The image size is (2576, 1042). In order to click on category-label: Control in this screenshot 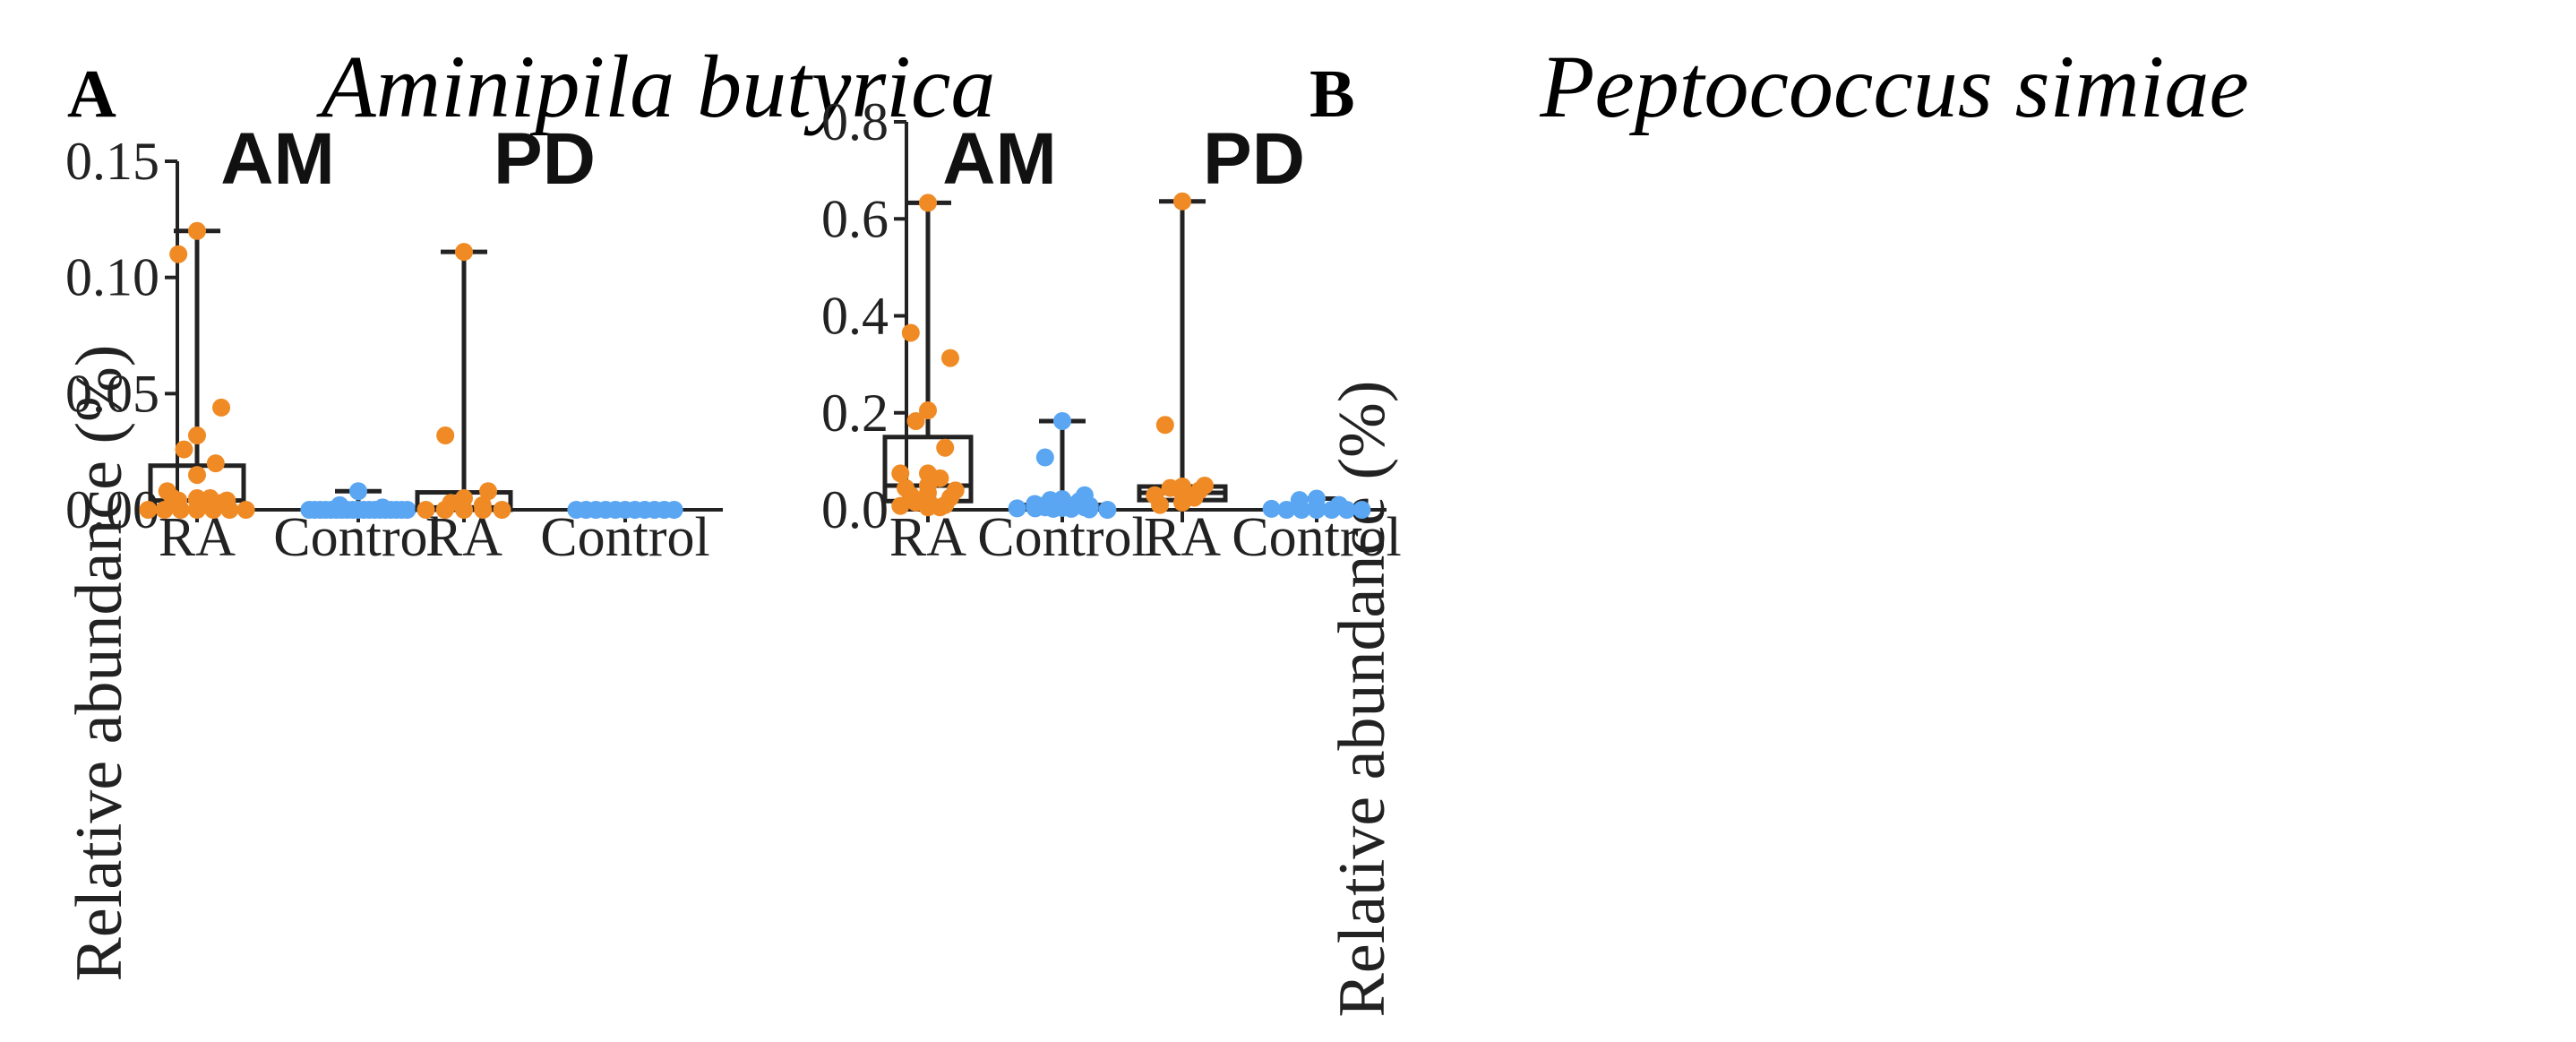, I will do `click(1061, 537)`.